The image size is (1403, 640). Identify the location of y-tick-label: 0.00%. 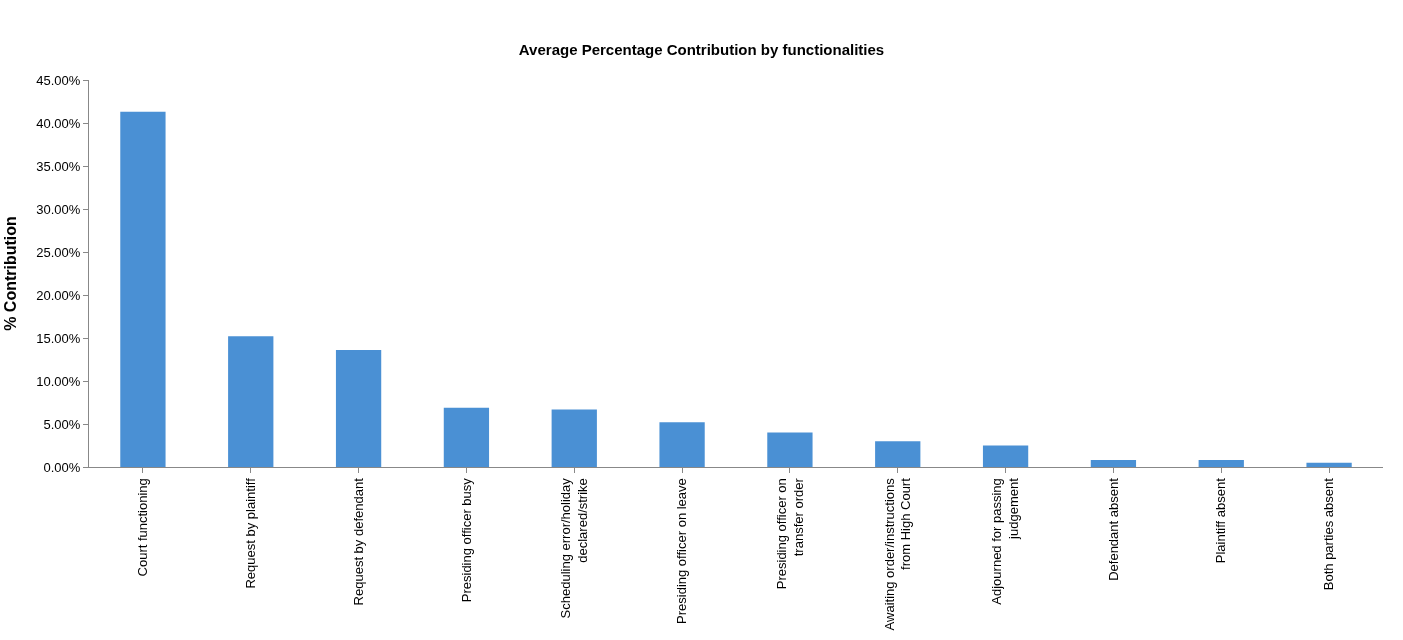
(62, 467).